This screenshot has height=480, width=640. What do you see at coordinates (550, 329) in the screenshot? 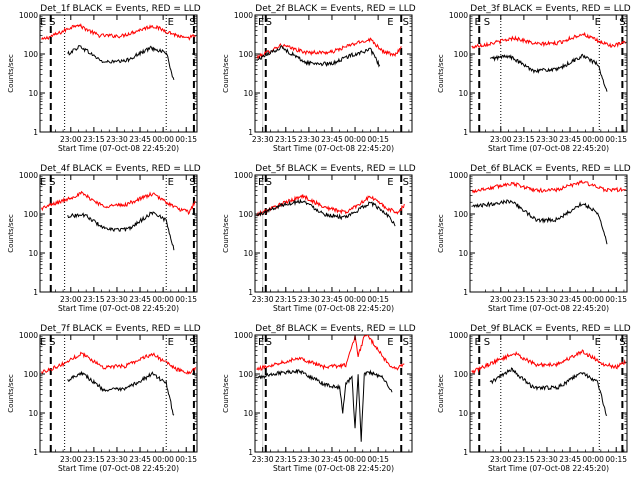
I see `plot-title: Det_9f BLACK = Events, RED = LLD` at bounding box center [550, 329].